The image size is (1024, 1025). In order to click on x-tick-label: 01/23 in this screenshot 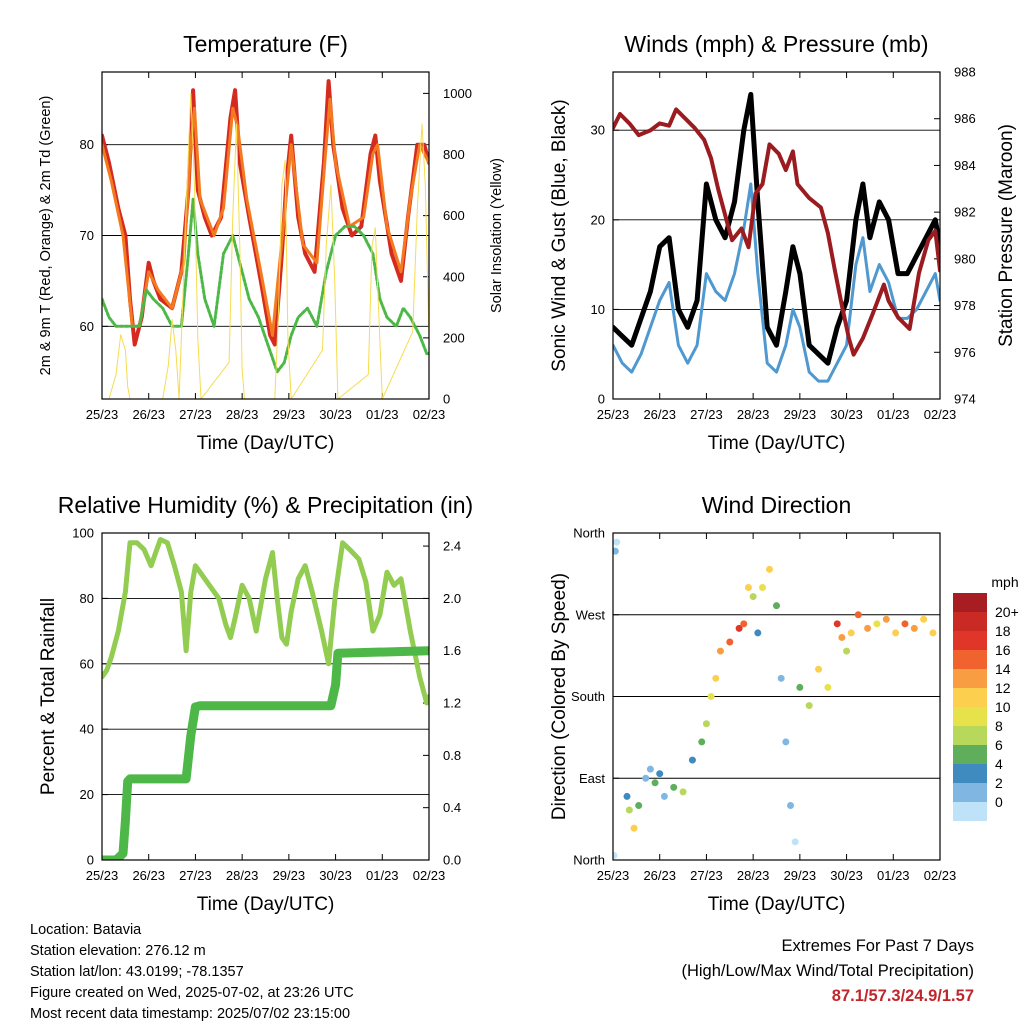, I will do `click(893, 414)`.